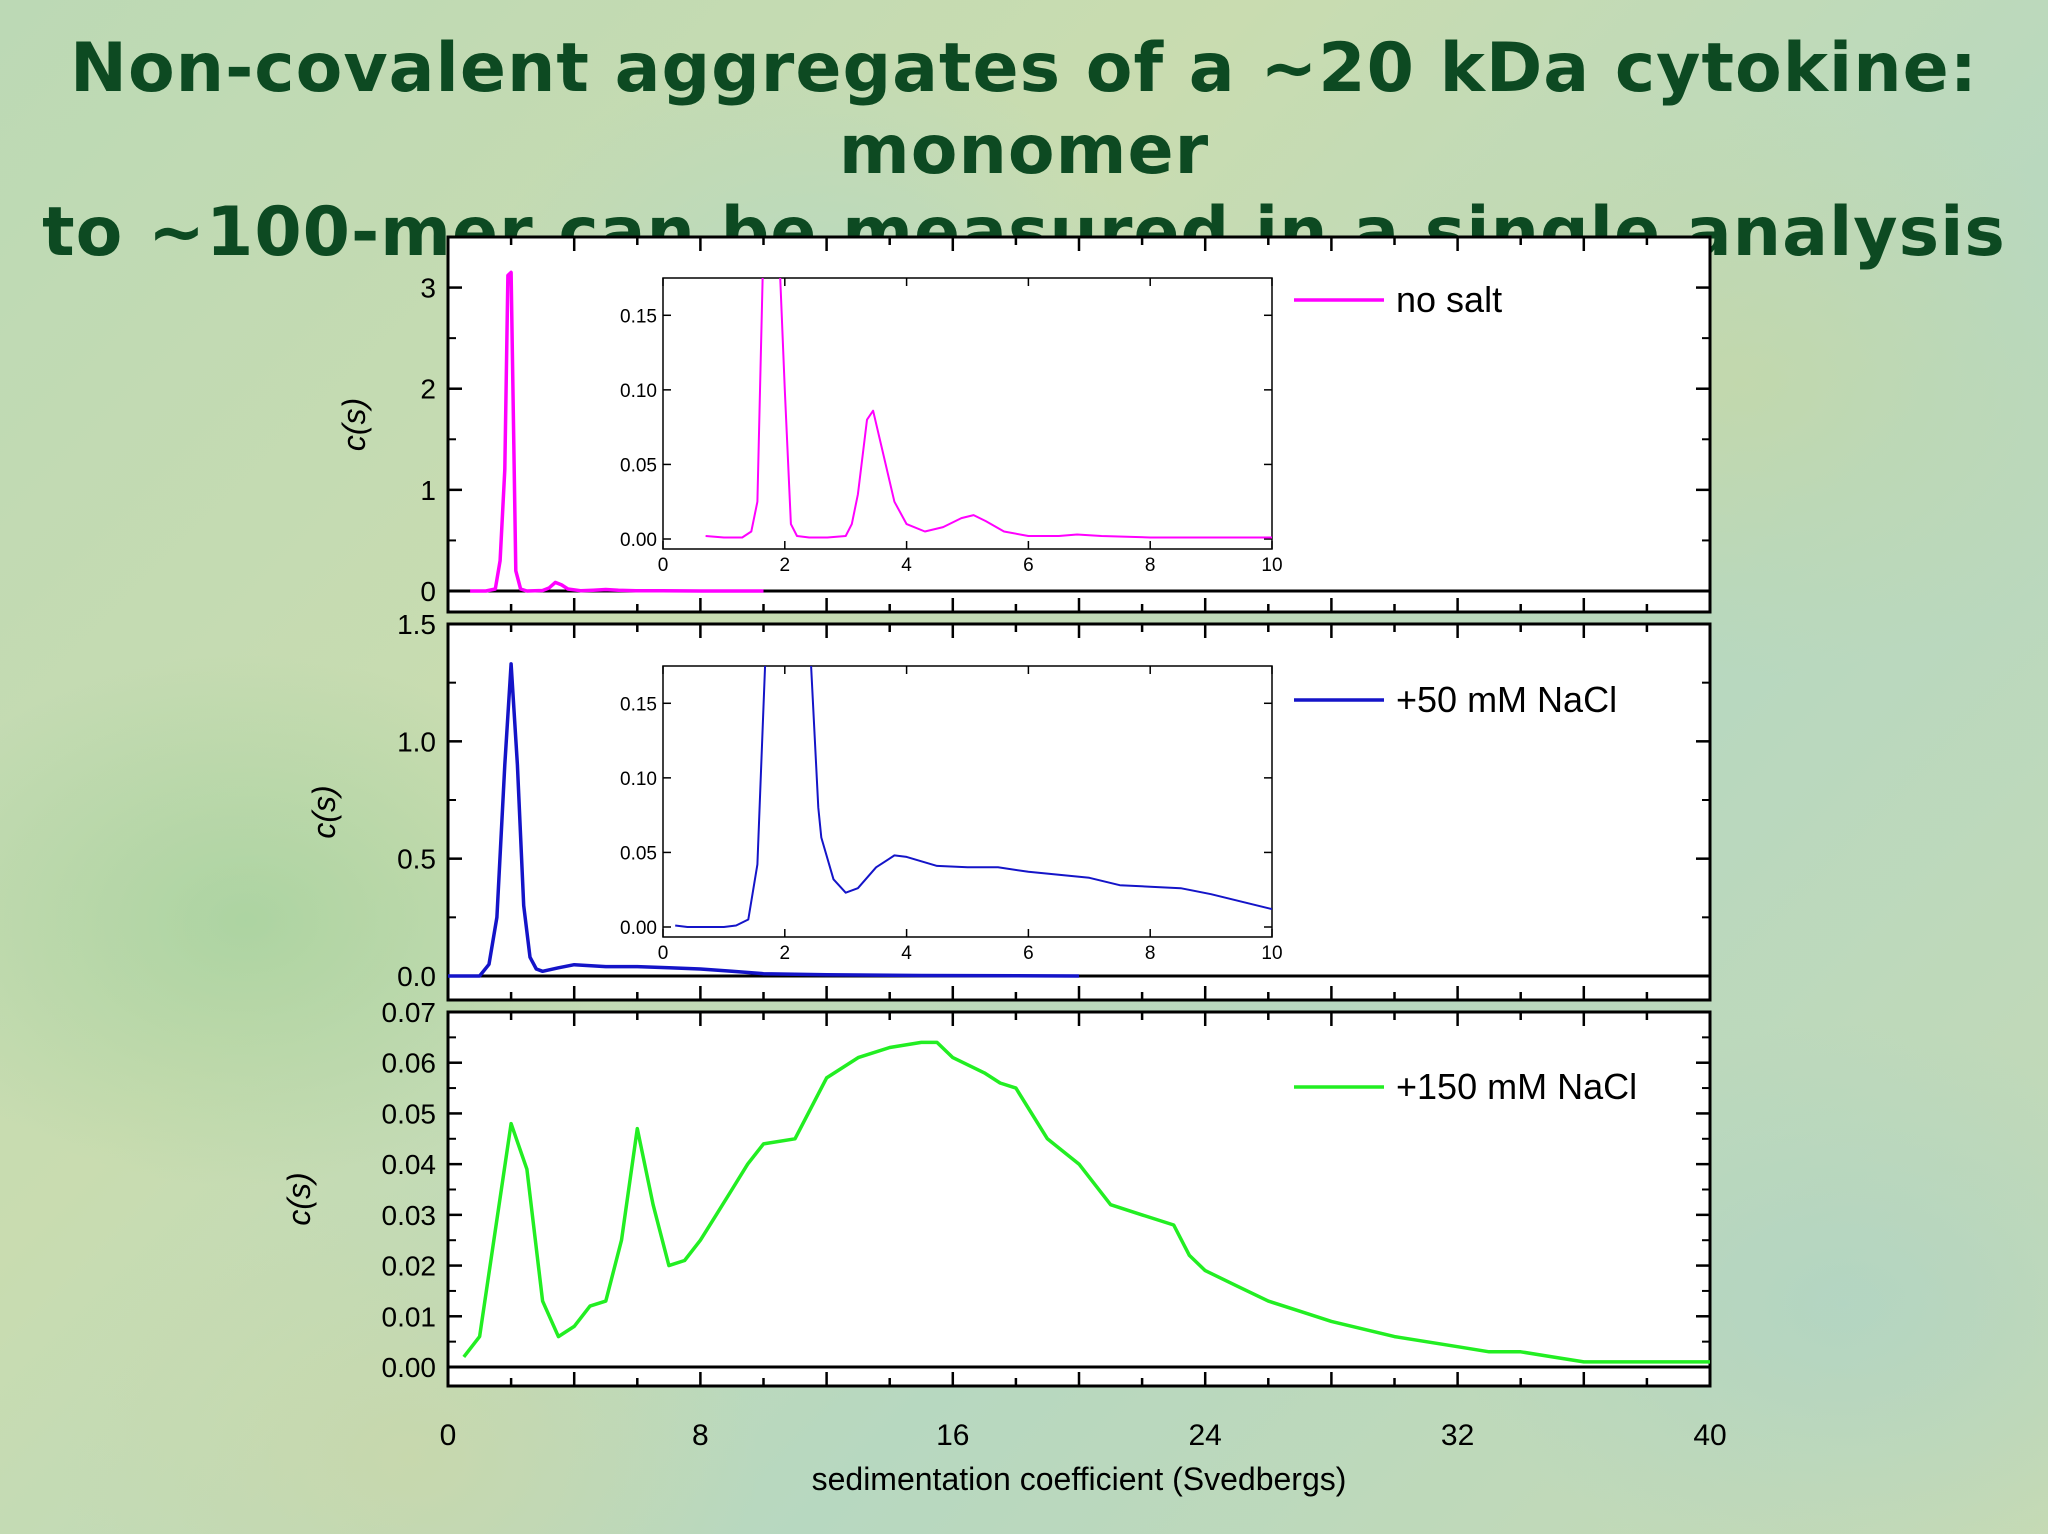 The height and width of the screenshot is (1534, 2048). I want to click on x-tick-label: 0, so click(448, 1435).